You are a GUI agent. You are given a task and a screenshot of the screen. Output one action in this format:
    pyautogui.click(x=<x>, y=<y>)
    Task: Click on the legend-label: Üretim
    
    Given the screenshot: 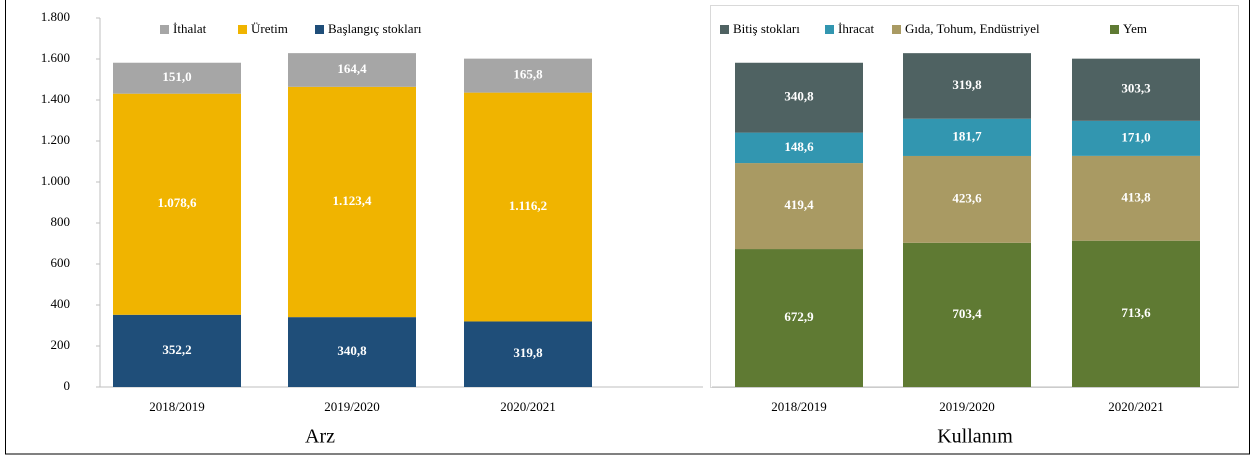 What is the action you would take?
    pyautogui.click(x=269, y=28)
    